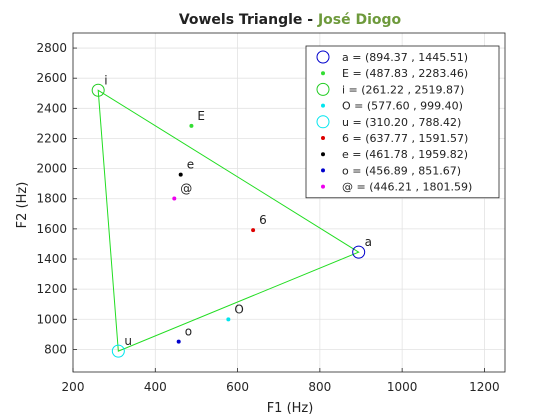  Describe the element at coordinates (51, 289) in the screenshot. I see `y-tick-label: 1200` at that location.